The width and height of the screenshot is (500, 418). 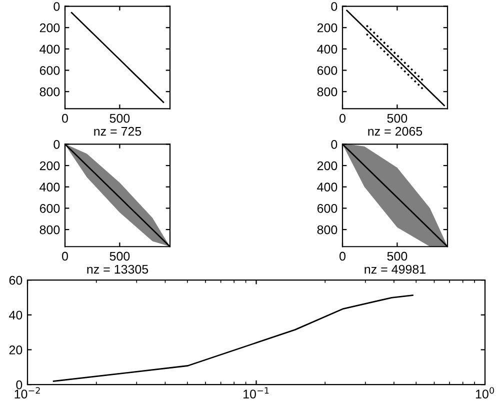 What do you see at coordinates (15, 280) in the screenshot?
I see `y-tick-label: 60` at bounding box center [15, 280].